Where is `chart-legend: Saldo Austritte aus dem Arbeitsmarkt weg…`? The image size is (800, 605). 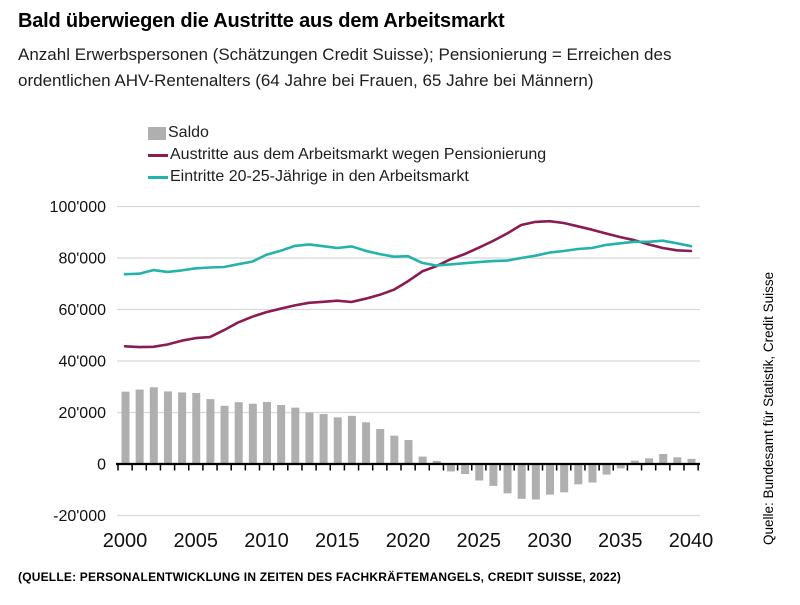
chart-legend: Saldo Austritte aus dem Arbeitsmarkt weg… is located at coordinates (347, 155).